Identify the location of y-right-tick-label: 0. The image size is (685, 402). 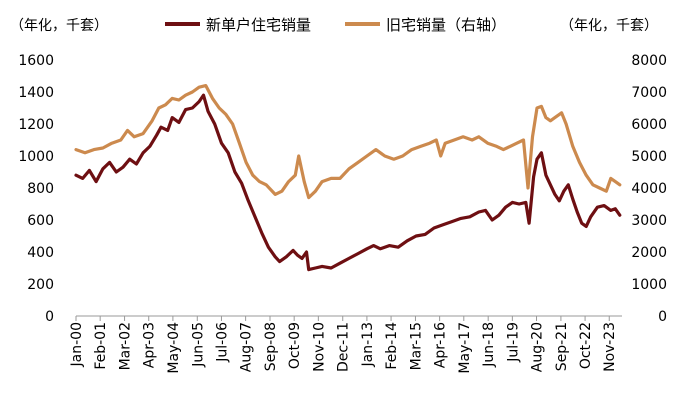
(662, 317).